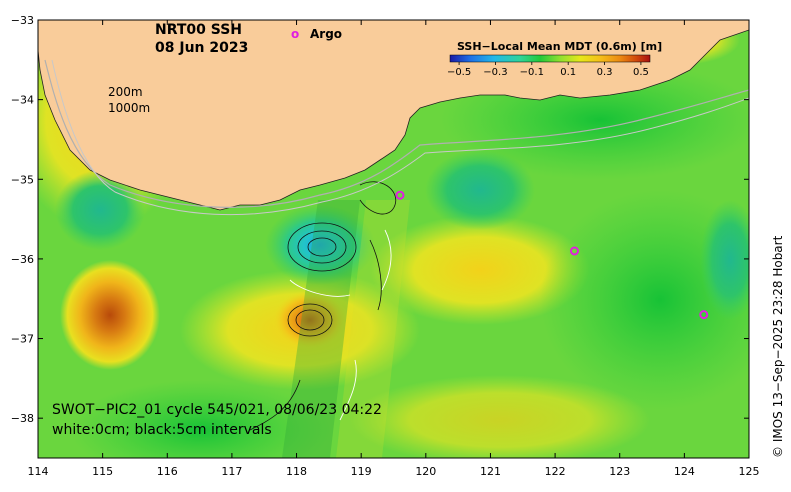 This screenshot has height=492, width=791. Describe the element at coordinates (102, 471) in the screenshot. I see `x-tick-label: 115` at that location.